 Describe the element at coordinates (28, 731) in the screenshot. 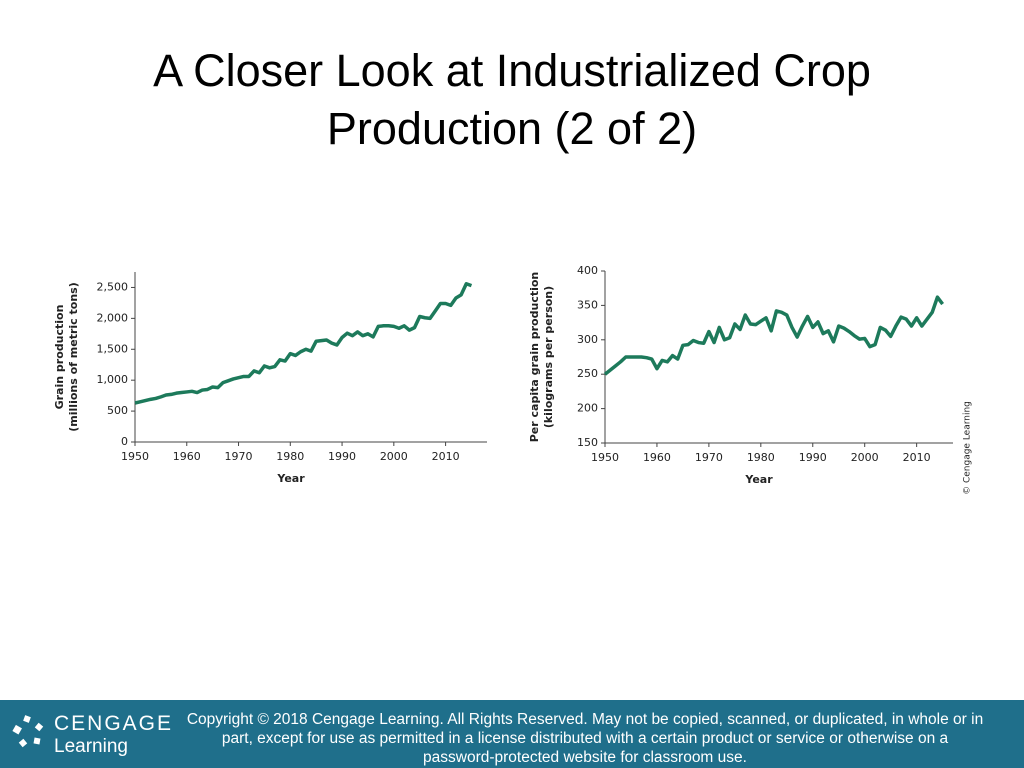

I see `logo-icon` at that location.